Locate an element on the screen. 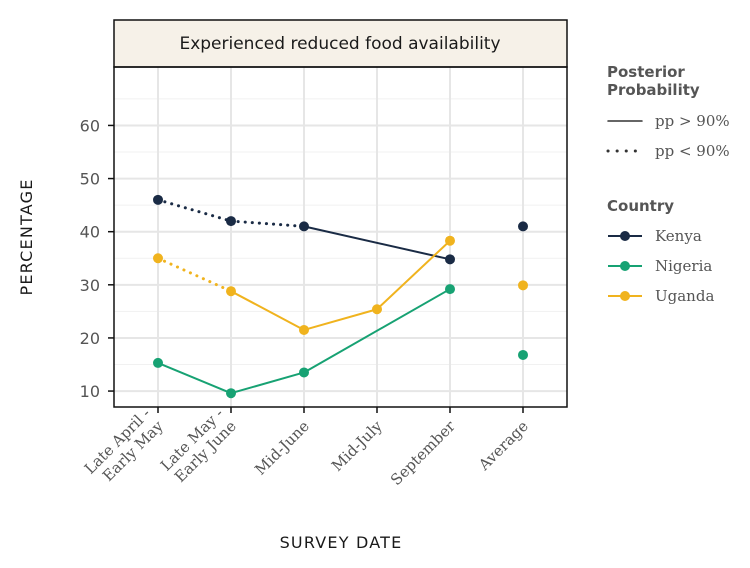  y-tick-label: 10 is located at coordinates (90, 391).